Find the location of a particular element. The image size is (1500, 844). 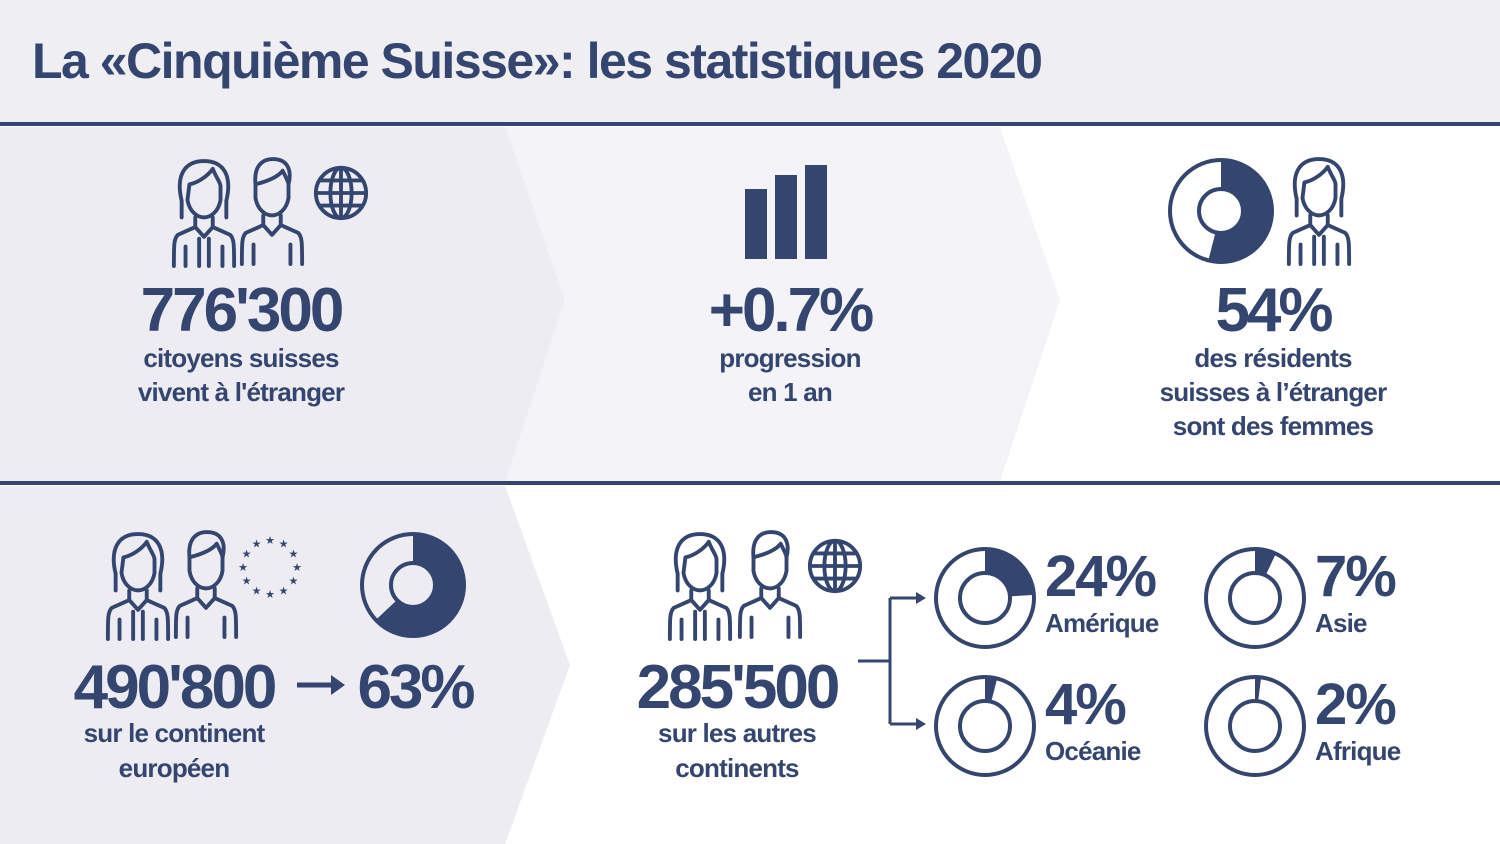

stat-total-line2: vivent à l'étranger is located at coordinates (241, 392).